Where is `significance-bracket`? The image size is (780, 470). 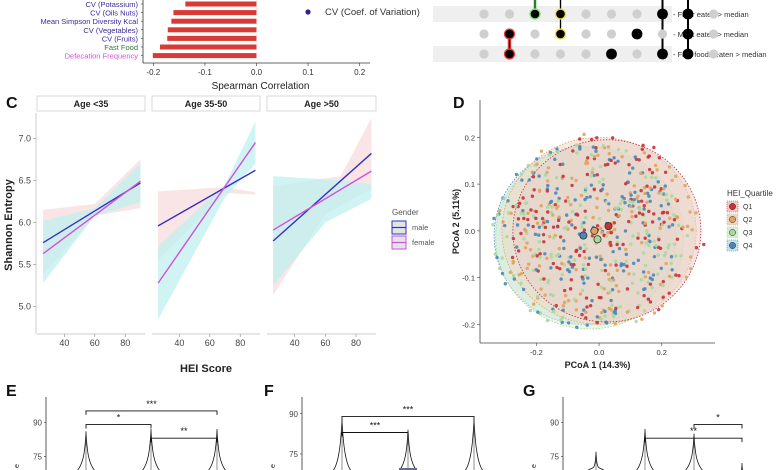
significance-bracket is located at coordinates (693, 440).